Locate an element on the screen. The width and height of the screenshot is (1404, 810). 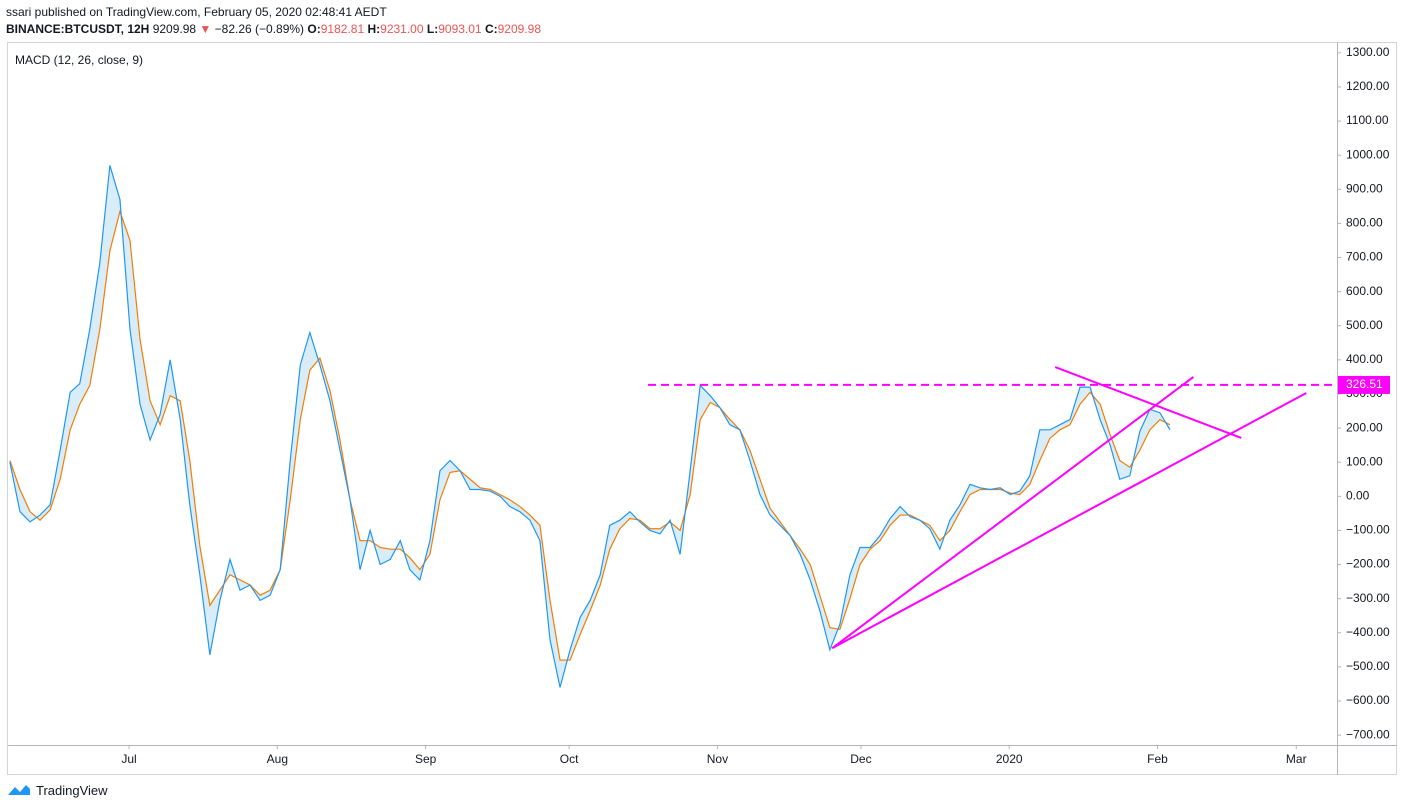
price-line-label: 326.51 is located at coordinates (1364, 384).